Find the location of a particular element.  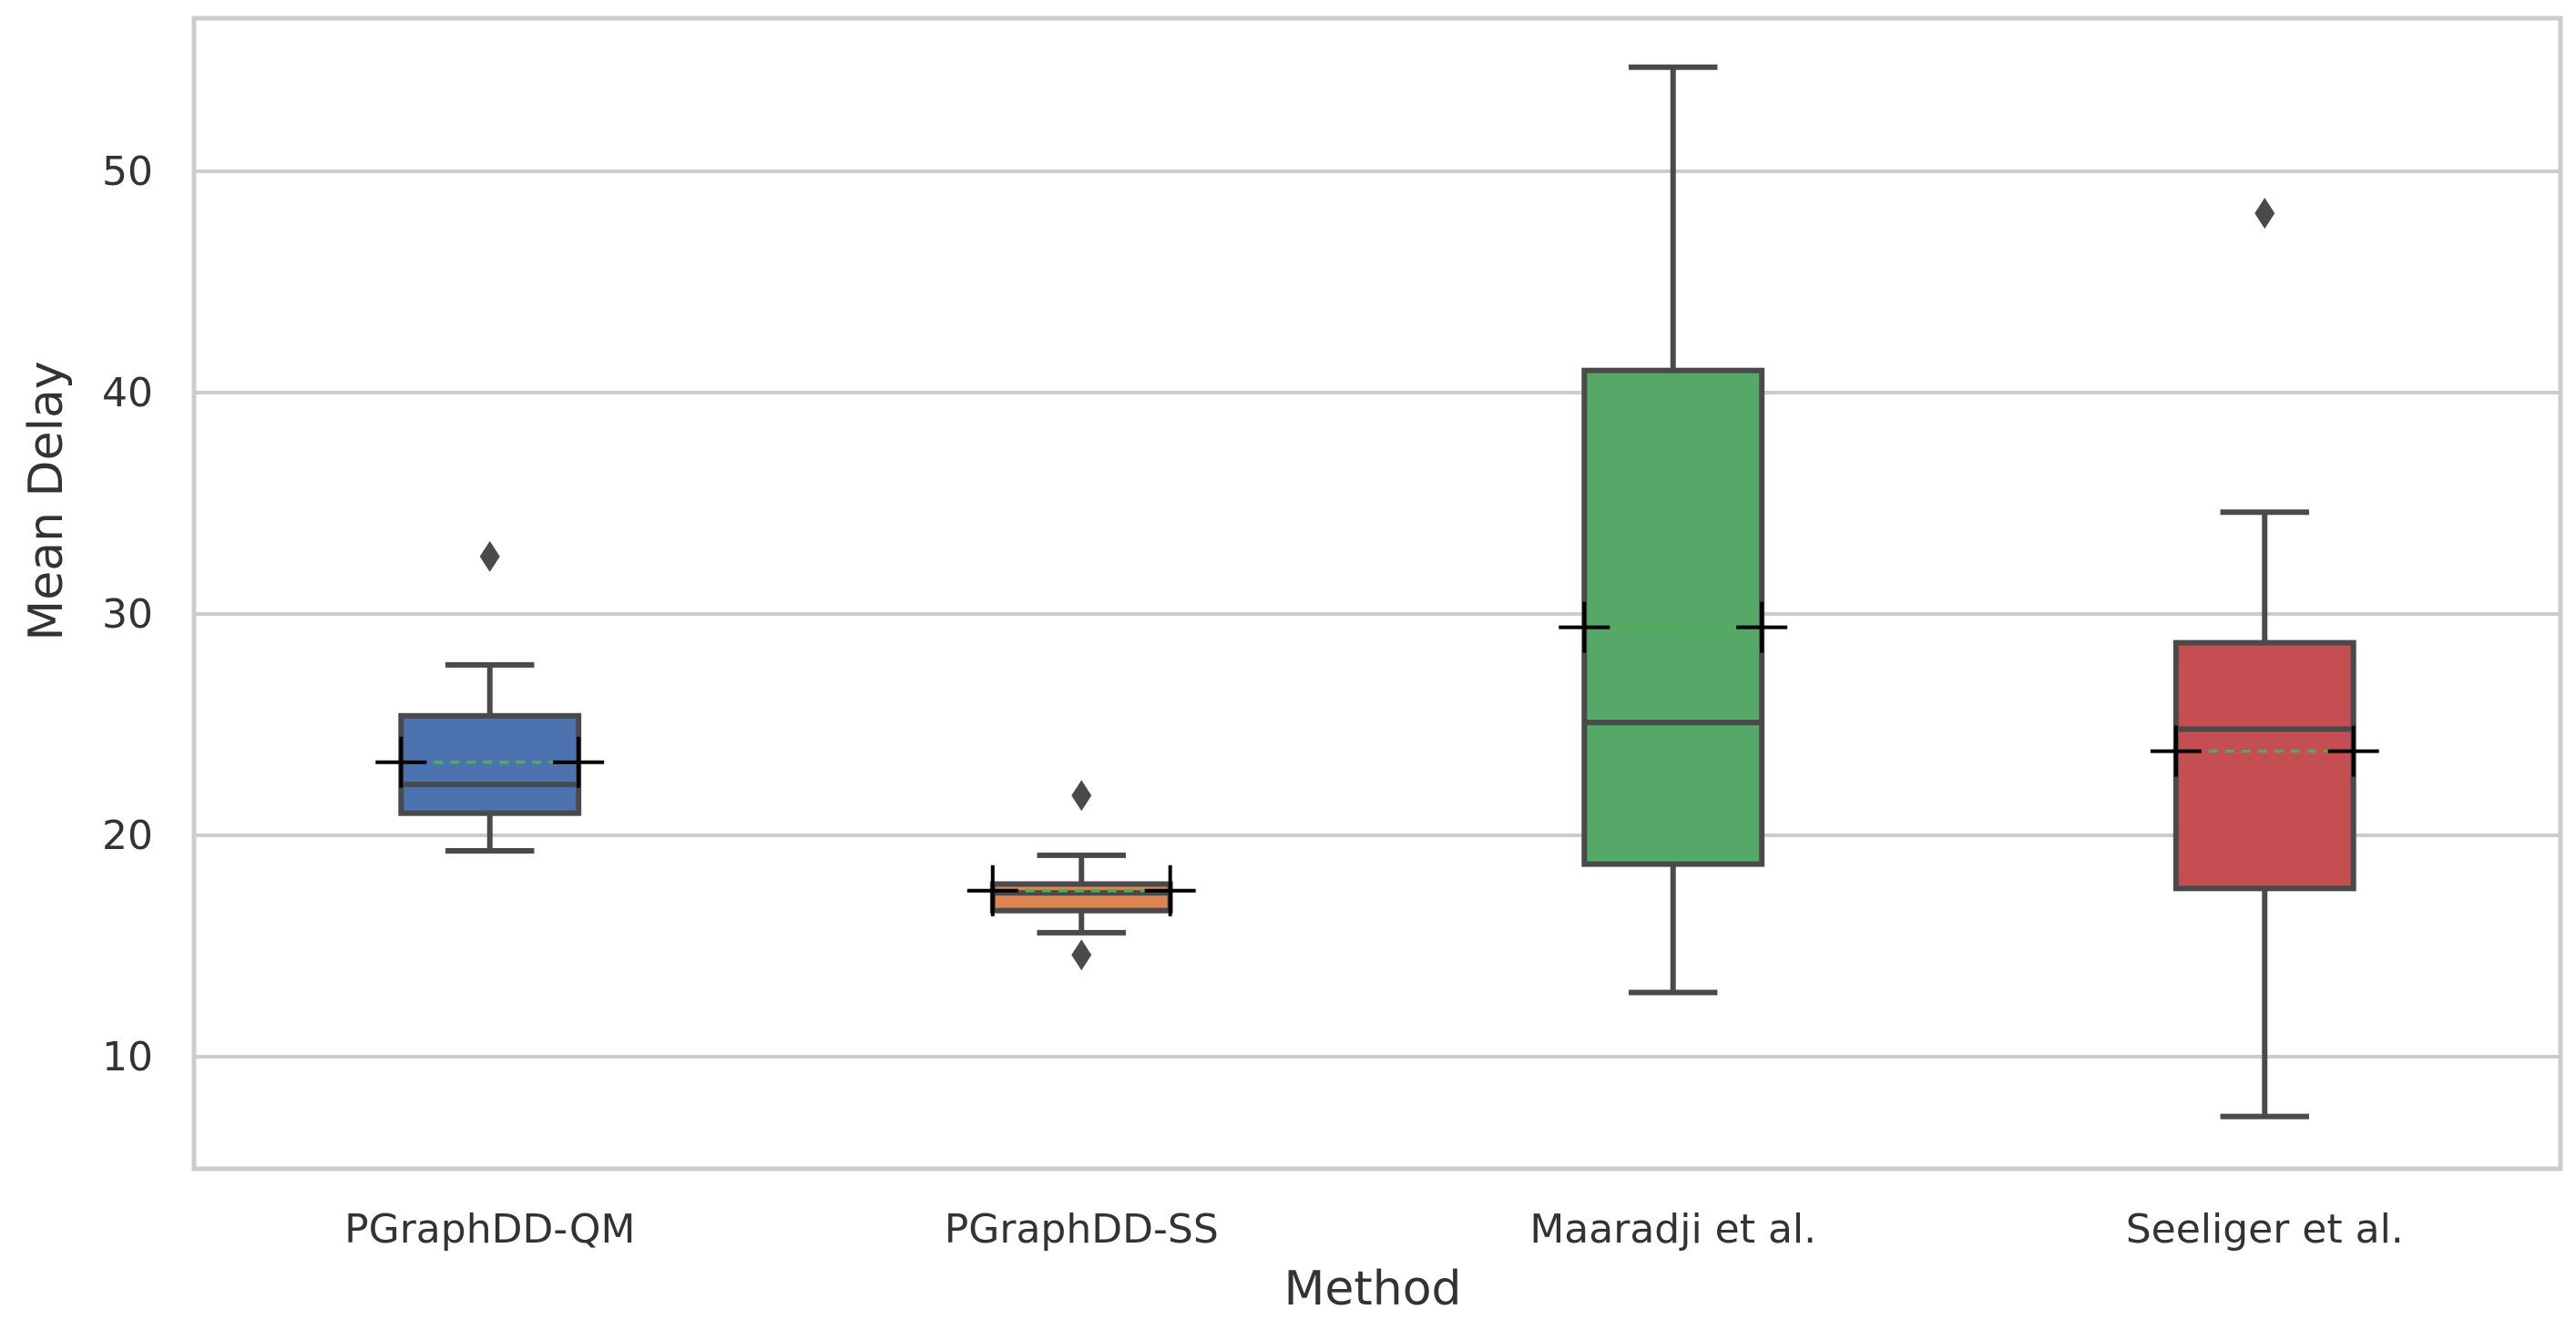

y-axis-label: Mean Delay is located at coordinates (46, 500).